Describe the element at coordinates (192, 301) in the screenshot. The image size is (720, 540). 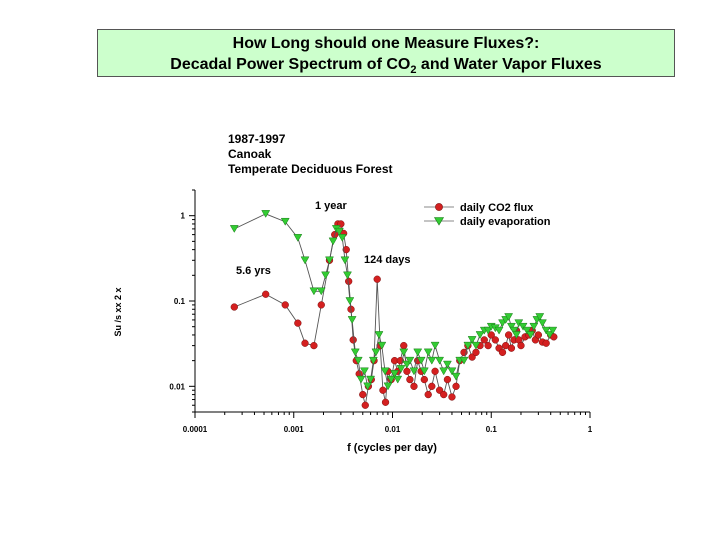
I see `y-minor-ticks` at that location.